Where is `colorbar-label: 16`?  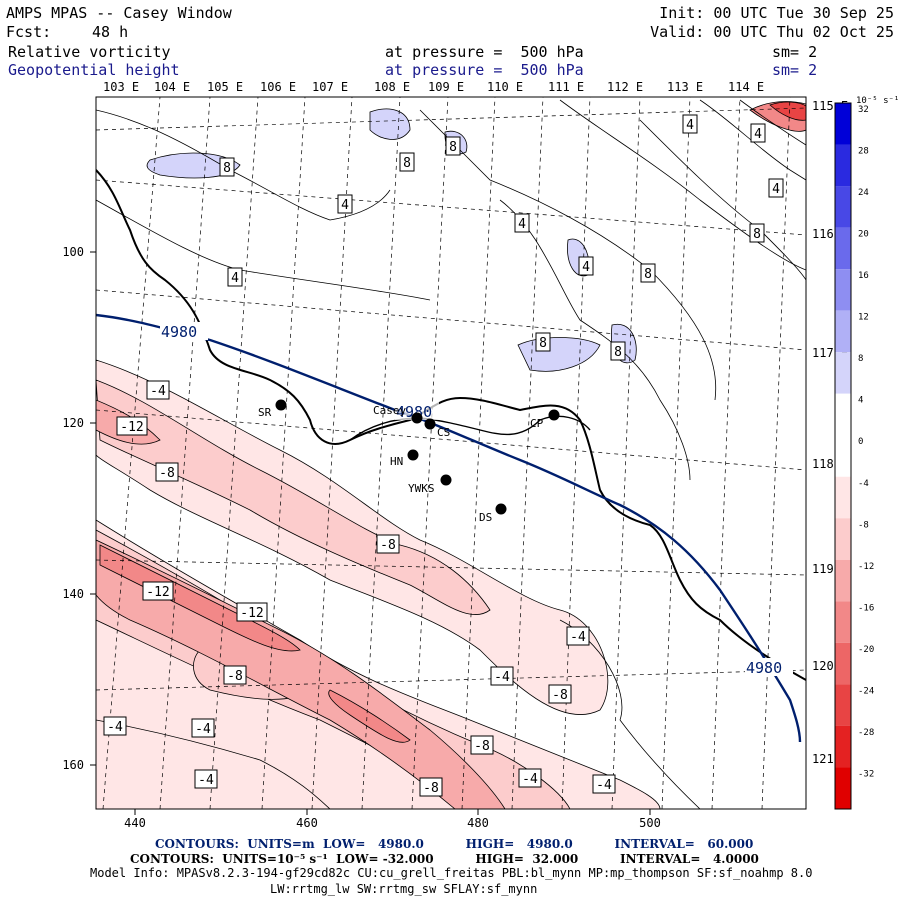
colorbar-label: 16 is located at coordinates (863, 276).